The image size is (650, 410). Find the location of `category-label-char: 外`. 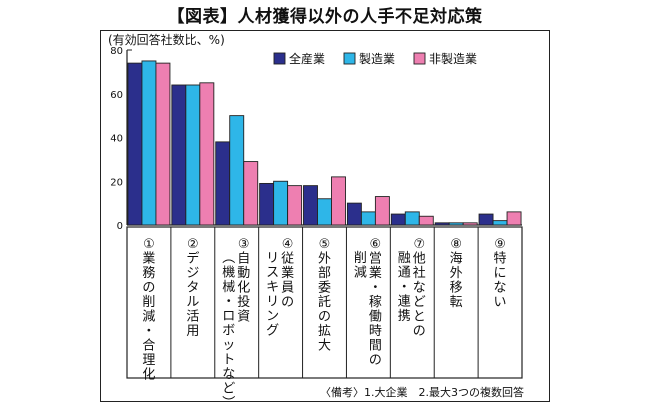

category-label-char: 外 is located at coordinates (456, 273).